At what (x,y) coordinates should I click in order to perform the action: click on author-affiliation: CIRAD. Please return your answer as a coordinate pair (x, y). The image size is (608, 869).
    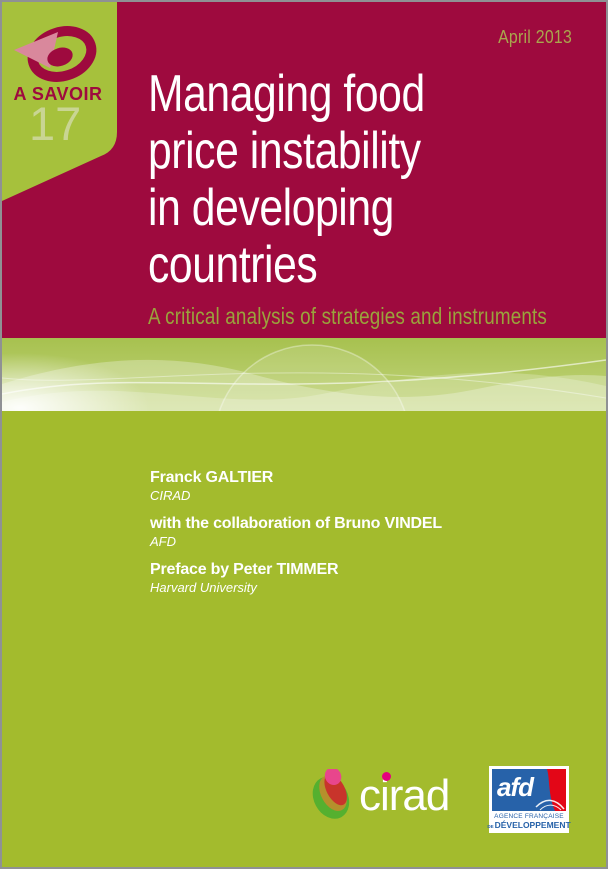
    Looking at the image, I should click on (170, 495).